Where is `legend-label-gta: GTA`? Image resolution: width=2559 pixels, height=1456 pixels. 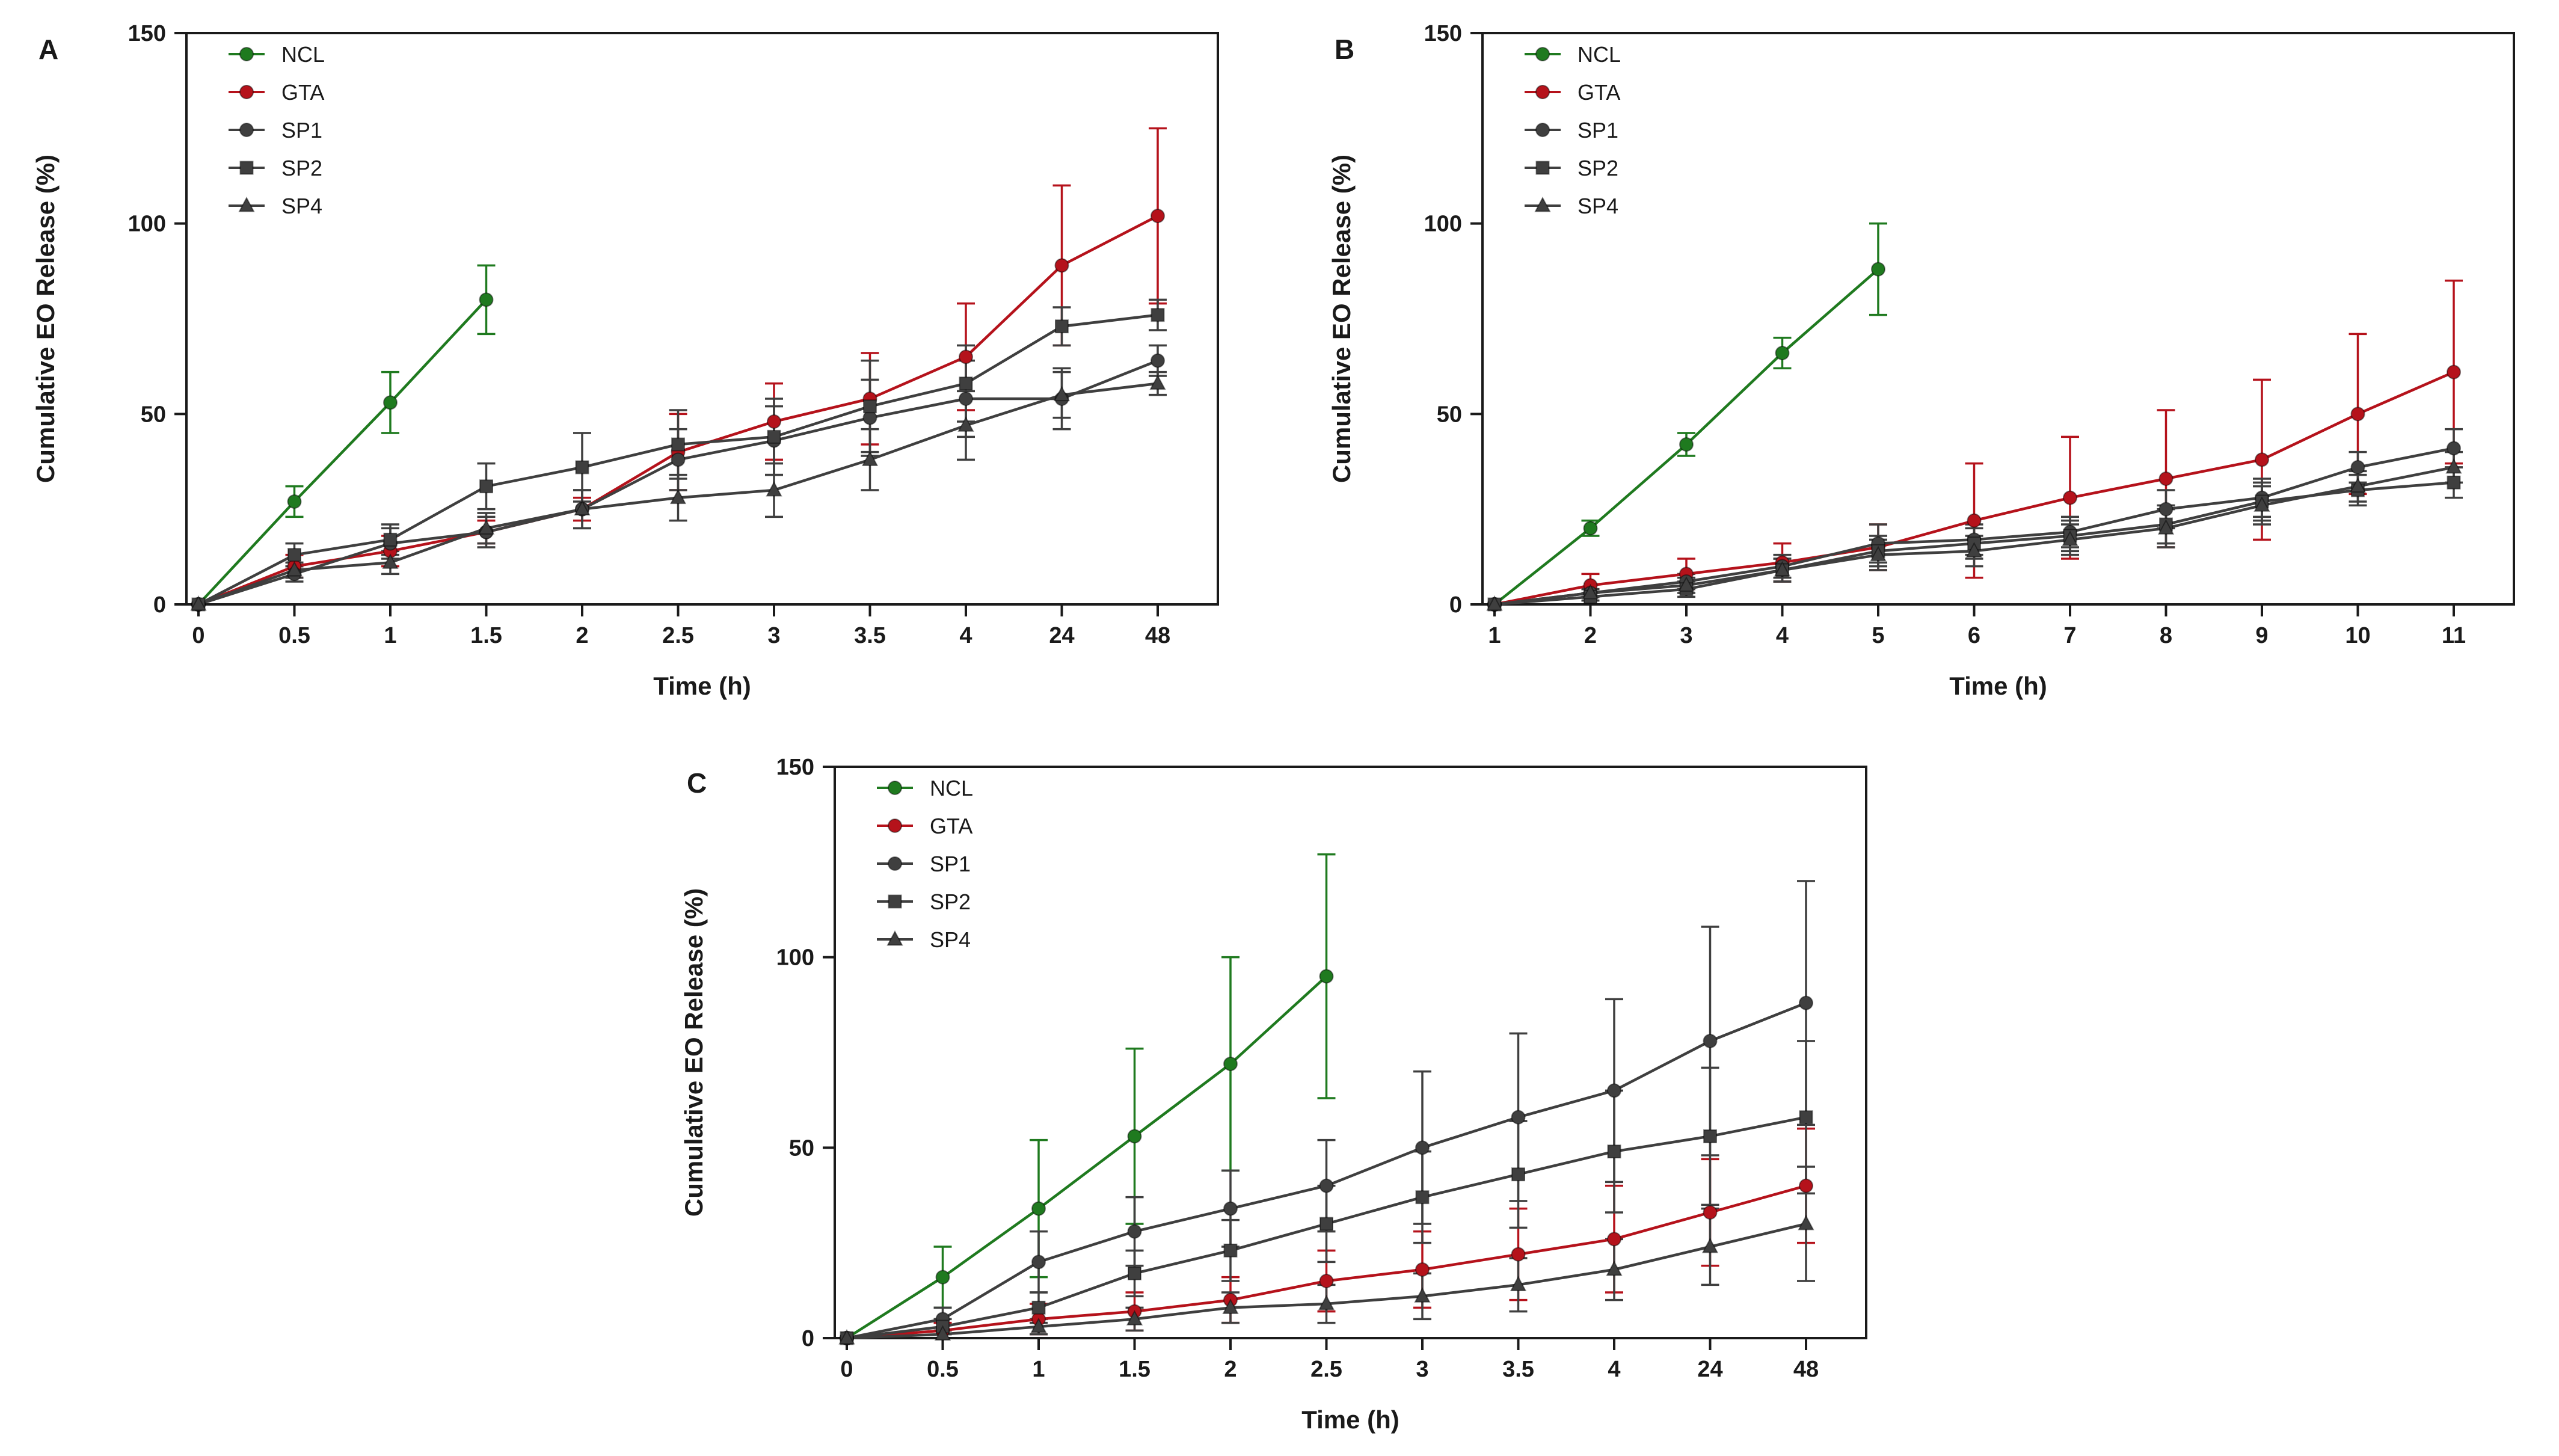 legend-label-gta: GTA is located at coordinates (1599, 92).